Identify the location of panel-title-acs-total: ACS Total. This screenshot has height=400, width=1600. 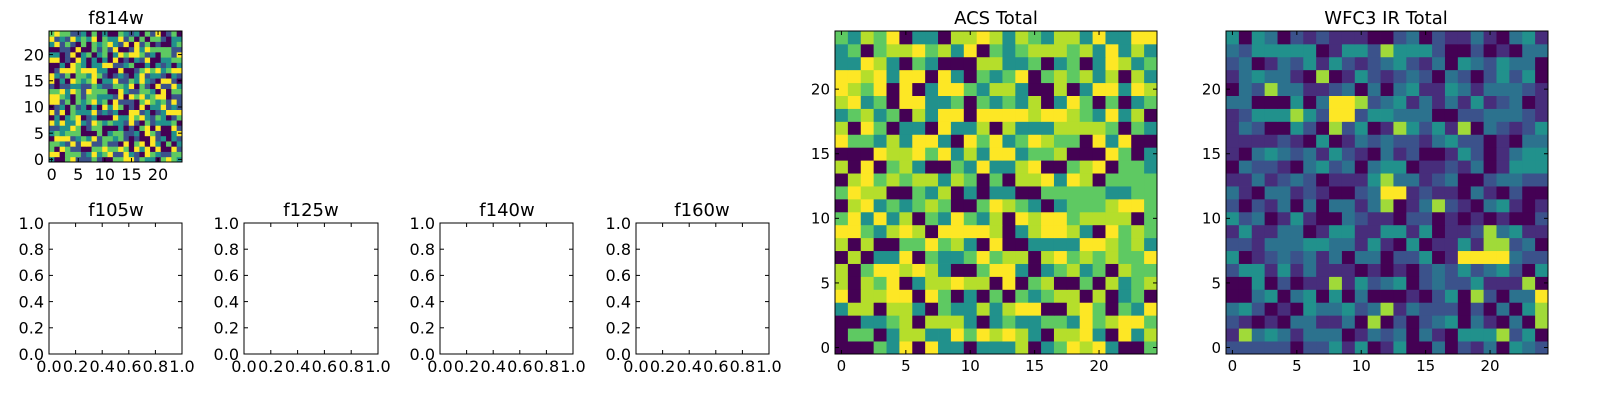
(996, 18).